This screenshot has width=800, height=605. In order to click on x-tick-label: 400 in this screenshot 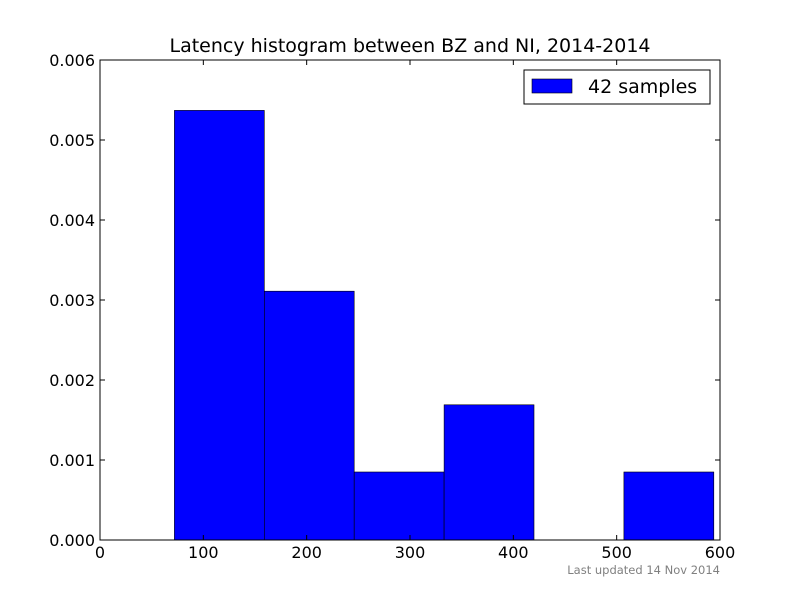, I will do `click(513, 552)`.